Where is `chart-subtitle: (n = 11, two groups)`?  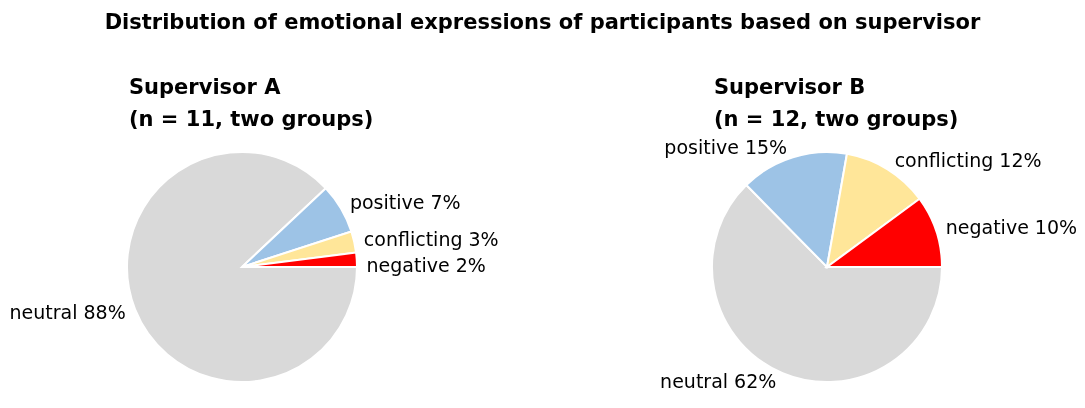 chart-subtitle: (n = 11, two groups) is located at coordinates (251, 119).